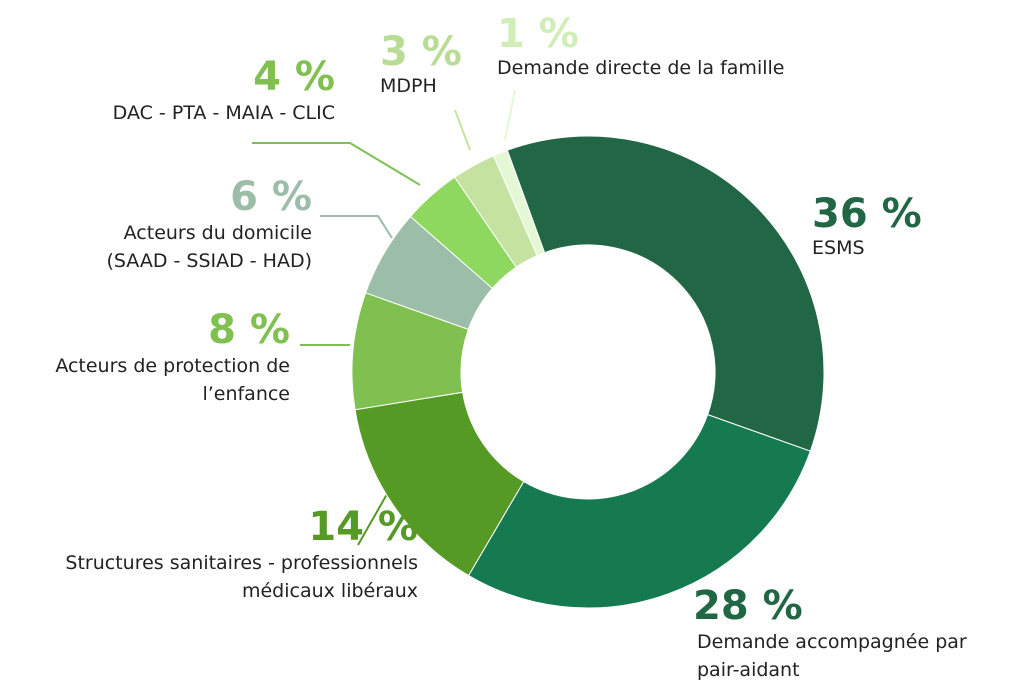 This screenshot has width=1016, height=688. What do you see at coordinates (538, 34) in the screenshot?
I see `value-label: 1 %` at bounding box center [538, 34].